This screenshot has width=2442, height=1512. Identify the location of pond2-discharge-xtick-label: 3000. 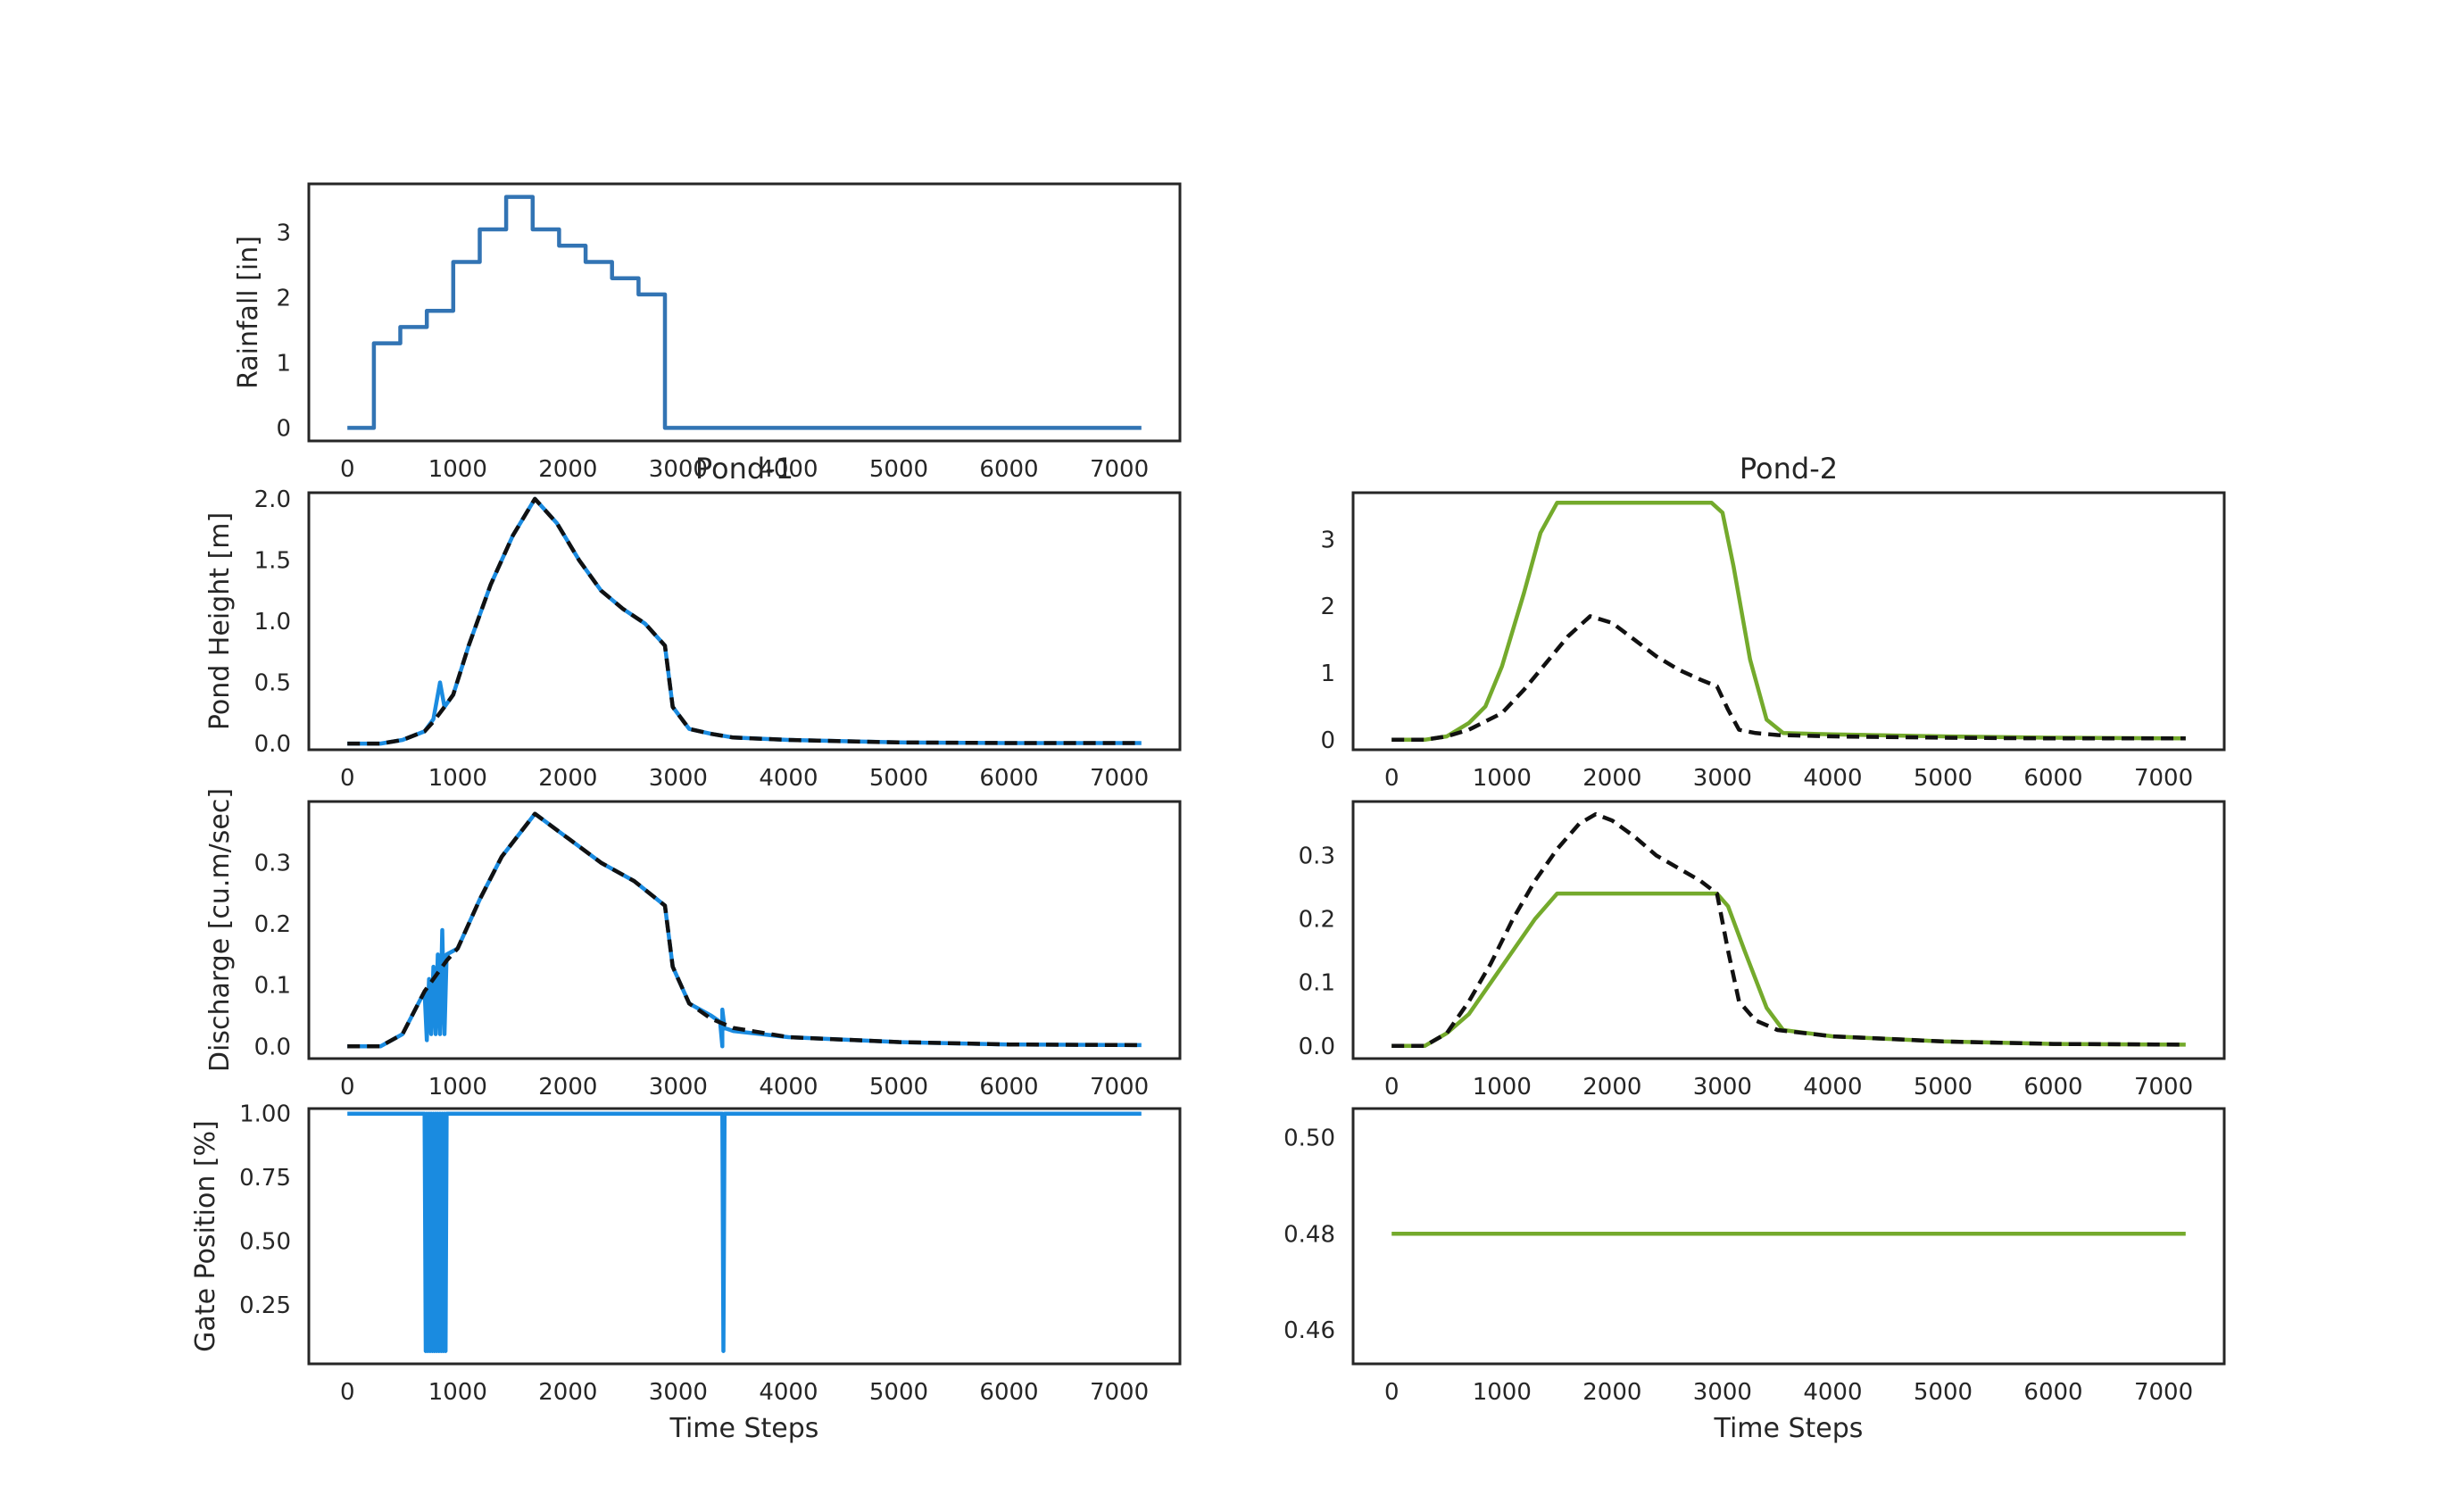
(1722, 1087).